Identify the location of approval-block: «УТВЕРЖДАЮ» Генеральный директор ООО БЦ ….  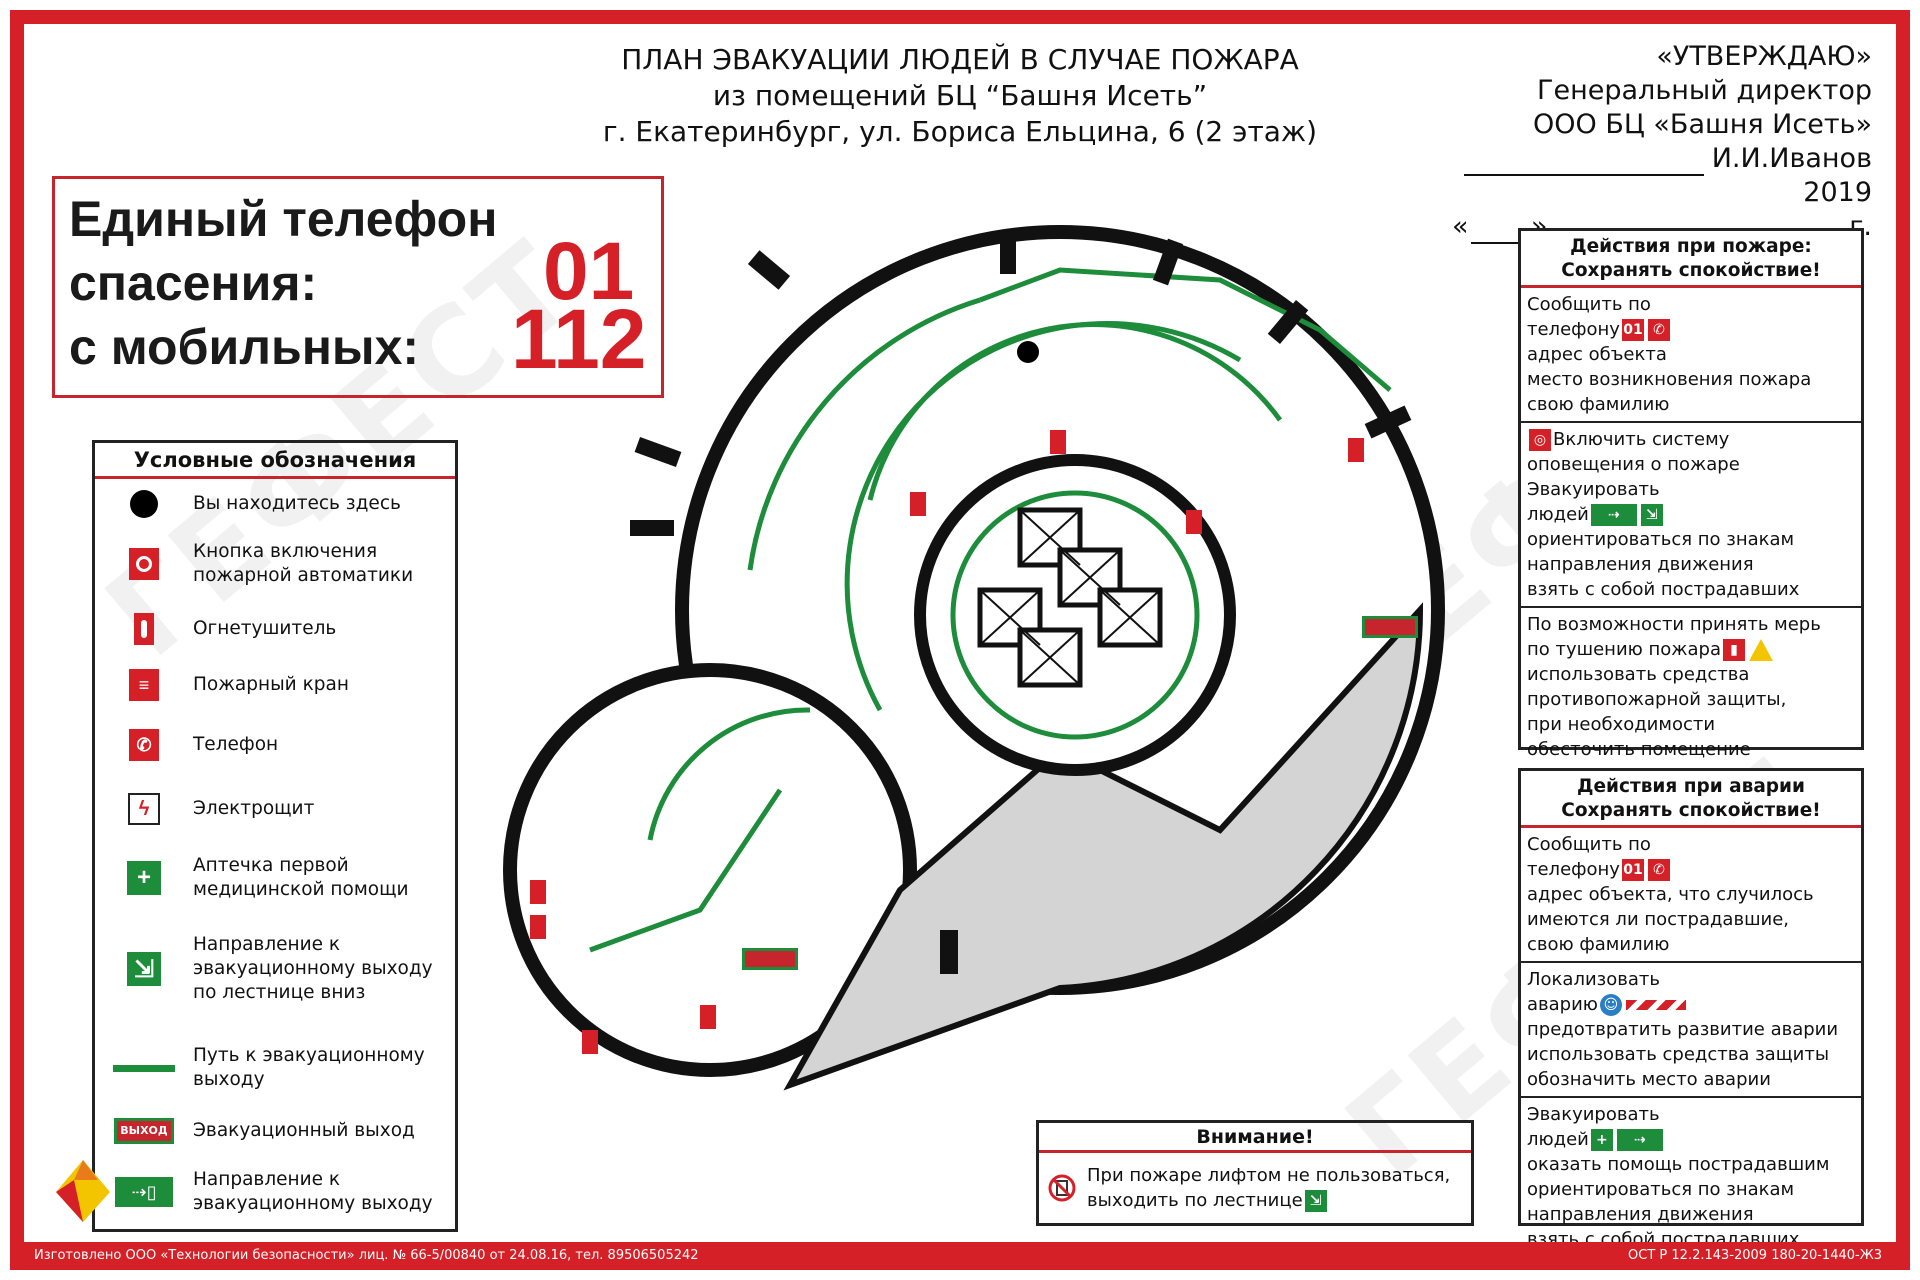
(1662, 142).